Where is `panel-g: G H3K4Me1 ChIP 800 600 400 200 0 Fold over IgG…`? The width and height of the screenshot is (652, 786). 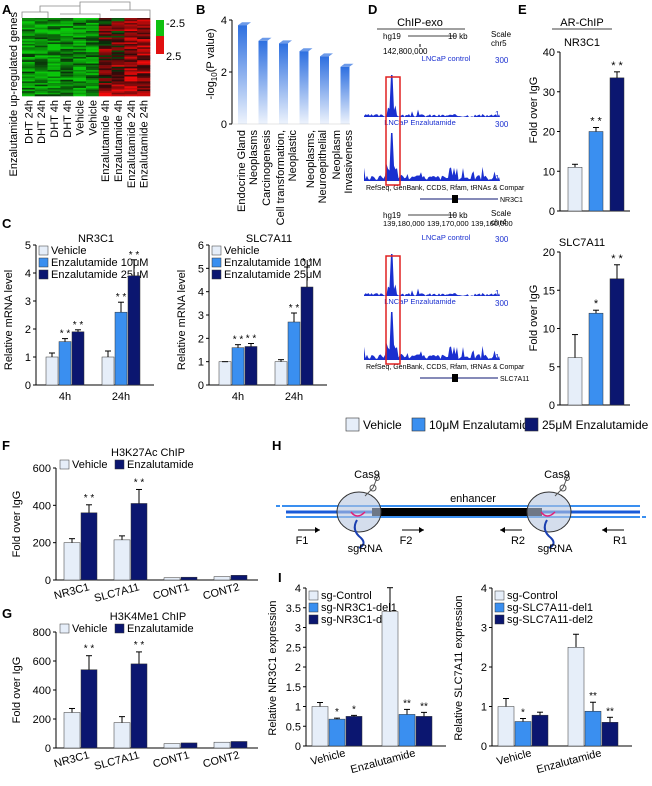
panel-g: G H3K4Me1 ChIP 800 600 400 200 0 Fold over IgG… is located at coordinates (130, 689).